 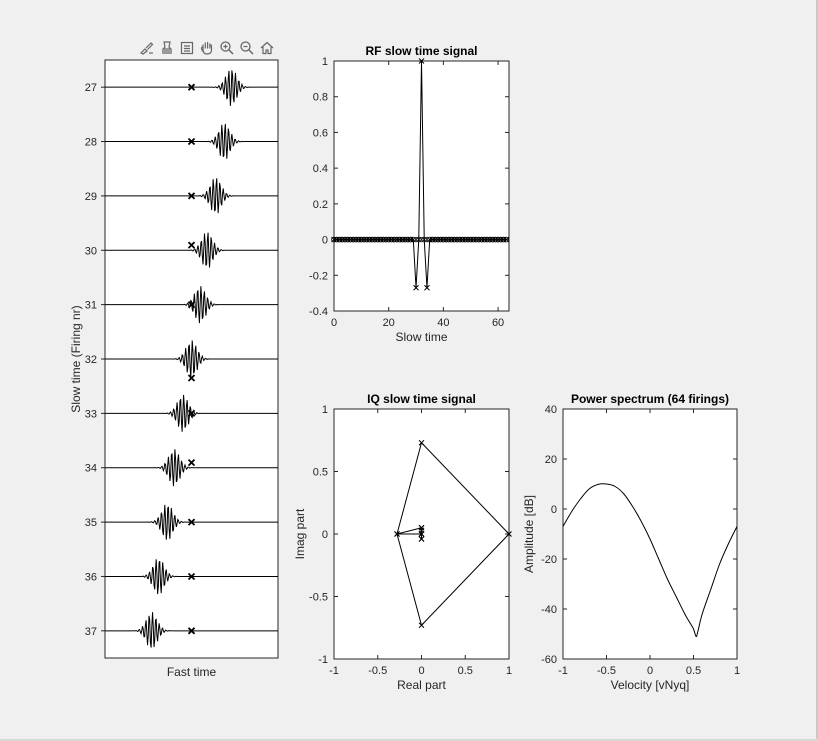 I want to click on ytick-label: 0.5, so click(x=320, y=473).